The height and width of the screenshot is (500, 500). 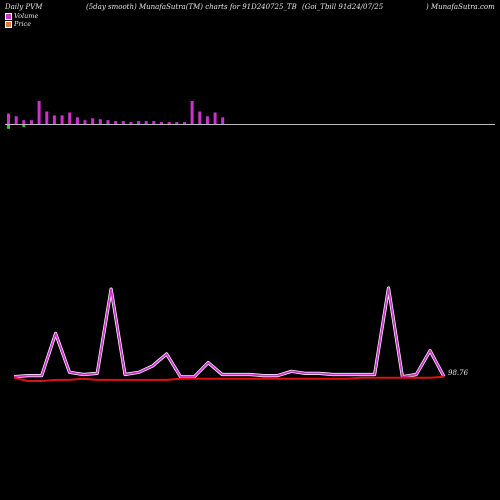 What do you see at coordinates (343, 7) in the screenshot?
I see `header-center-right: (Goi_Tbill 91d24/07/25` at bounding box center [343, 7].